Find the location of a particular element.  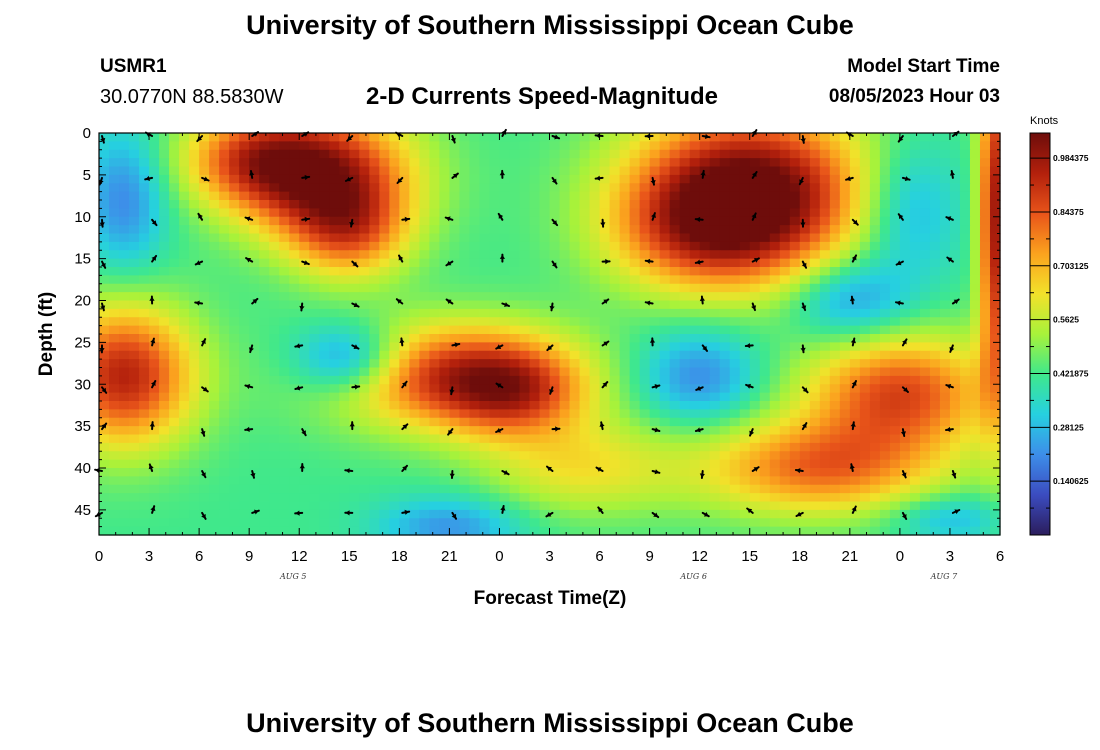

y-tick-label: 0 is located at coordinates (87, 133).